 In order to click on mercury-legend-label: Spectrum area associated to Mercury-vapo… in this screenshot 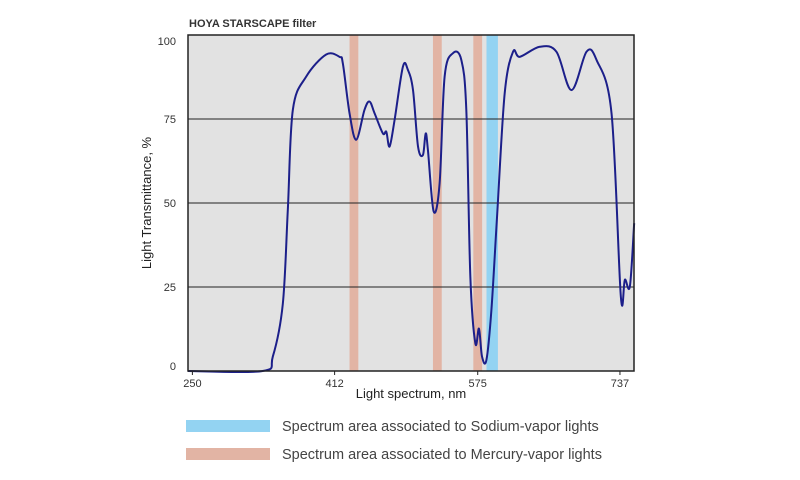, I will do `click(442, 455)`.